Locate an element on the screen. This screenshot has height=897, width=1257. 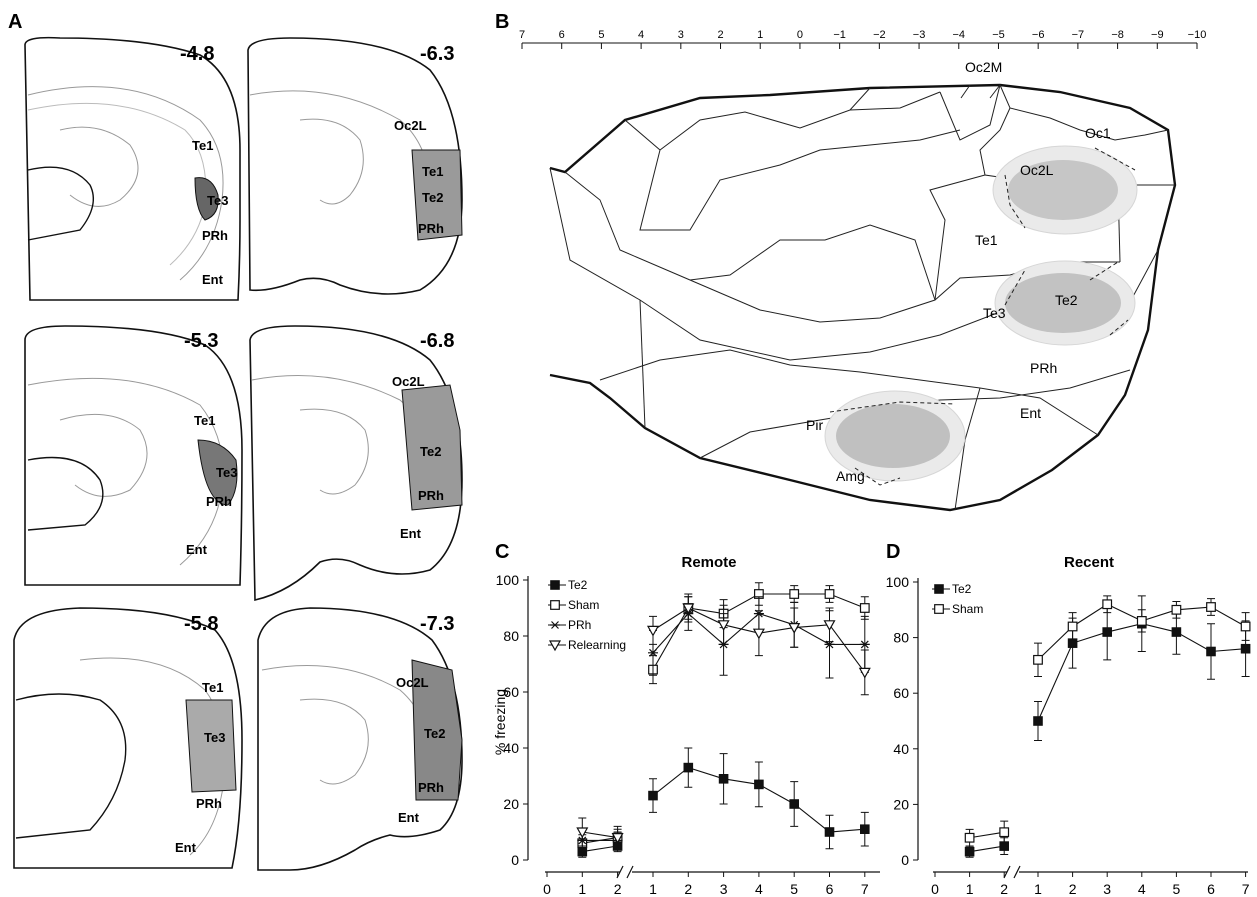
legend-label: Relearning is located at coordinates (597, 645).